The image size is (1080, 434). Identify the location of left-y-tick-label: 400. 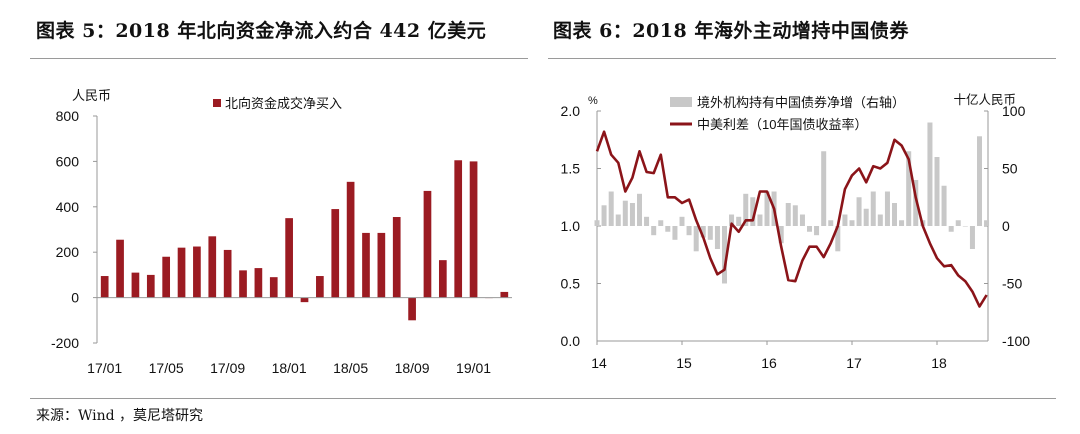
(68, 207).